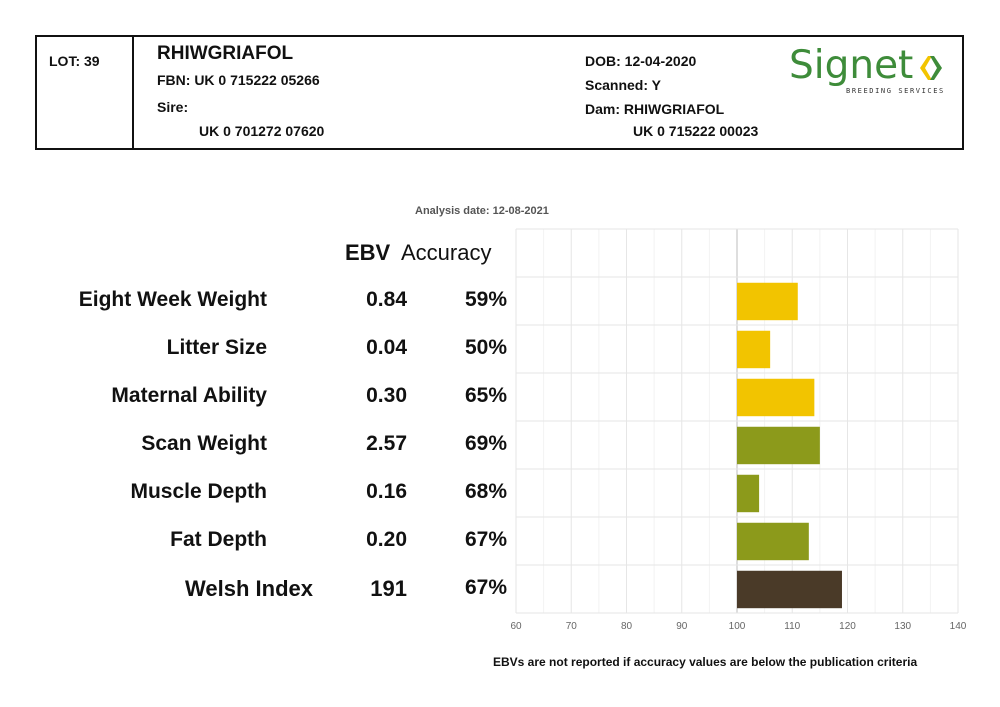 This screenshot has width=1000, height=707. Describe the element at coordinates (931, 68) in the screenshot. I see `signet-chevron-icon` at that location.